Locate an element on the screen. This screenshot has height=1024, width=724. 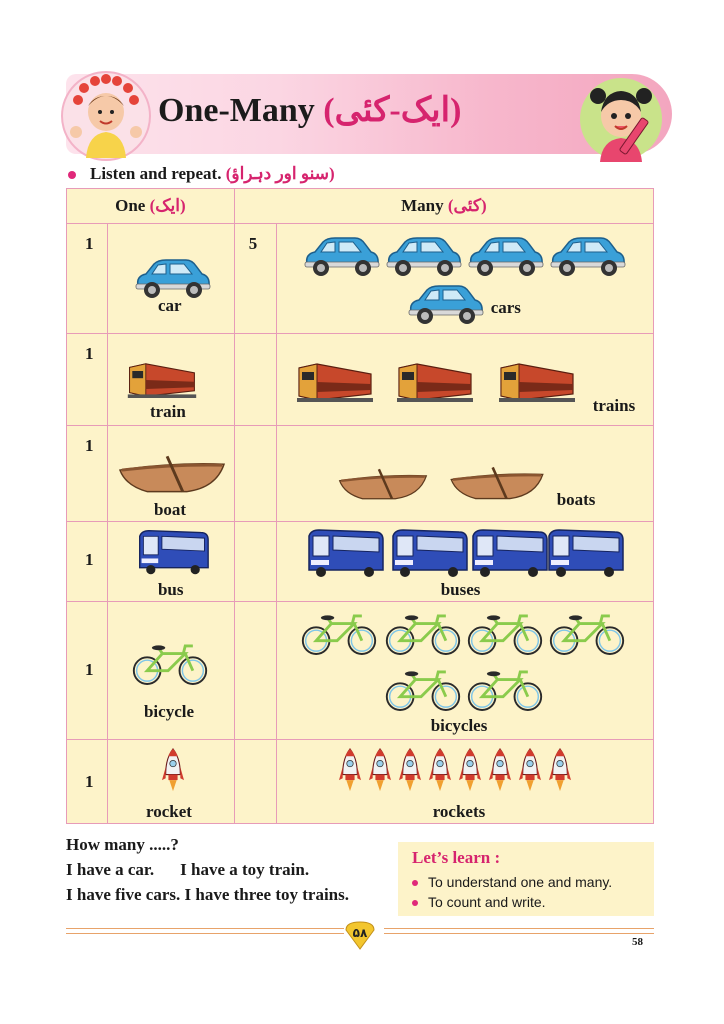
many-label: boats is located at coordinates (576, 499).